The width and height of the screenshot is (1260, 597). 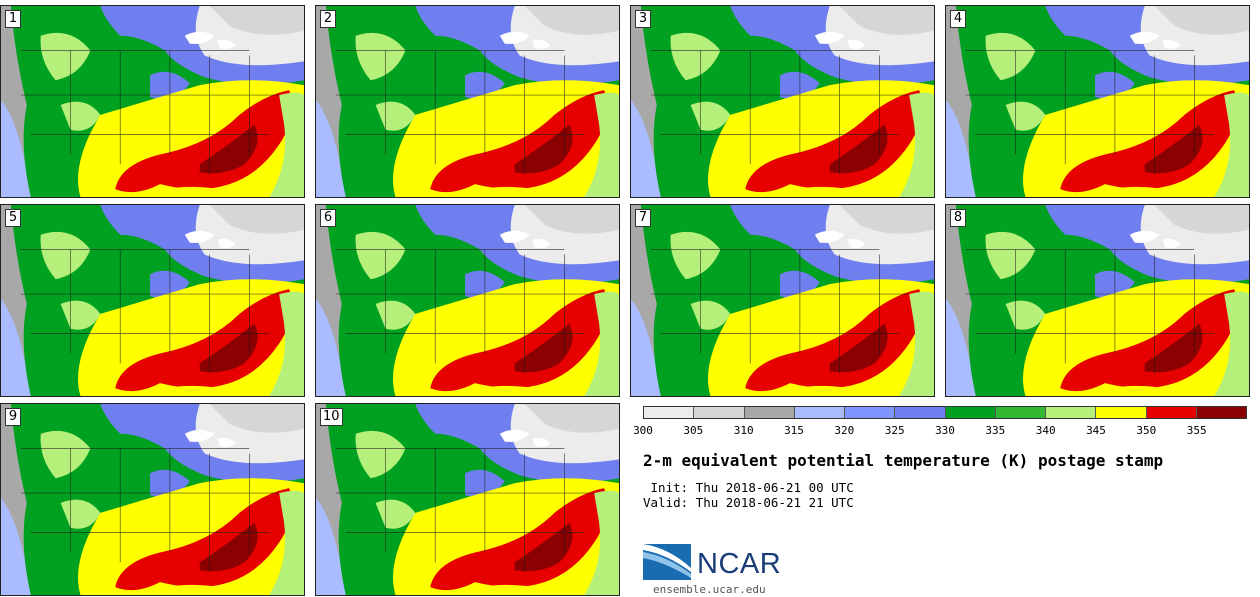 I want to click on postage-stamp-map: 6, so click(x=467, y=300).